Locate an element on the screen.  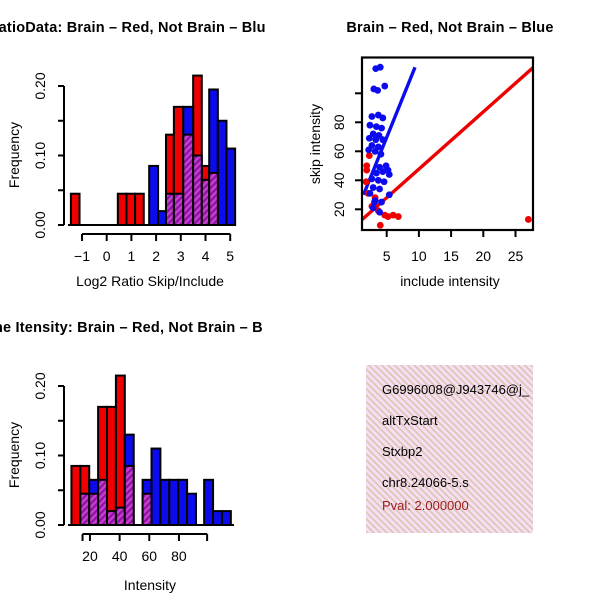
intensity-histogram-title: ne Itensity: Brain – Red, Not Brain – B is located at coordinates (131, 328).